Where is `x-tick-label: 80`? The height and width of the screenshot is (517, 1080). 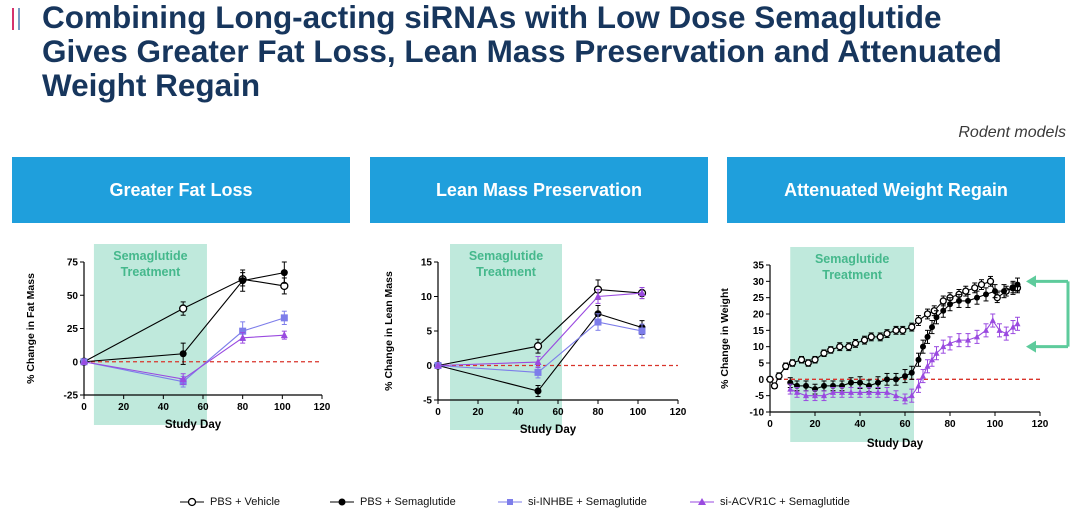 x-tick-label: 80 is located at coordinates (950, 424).